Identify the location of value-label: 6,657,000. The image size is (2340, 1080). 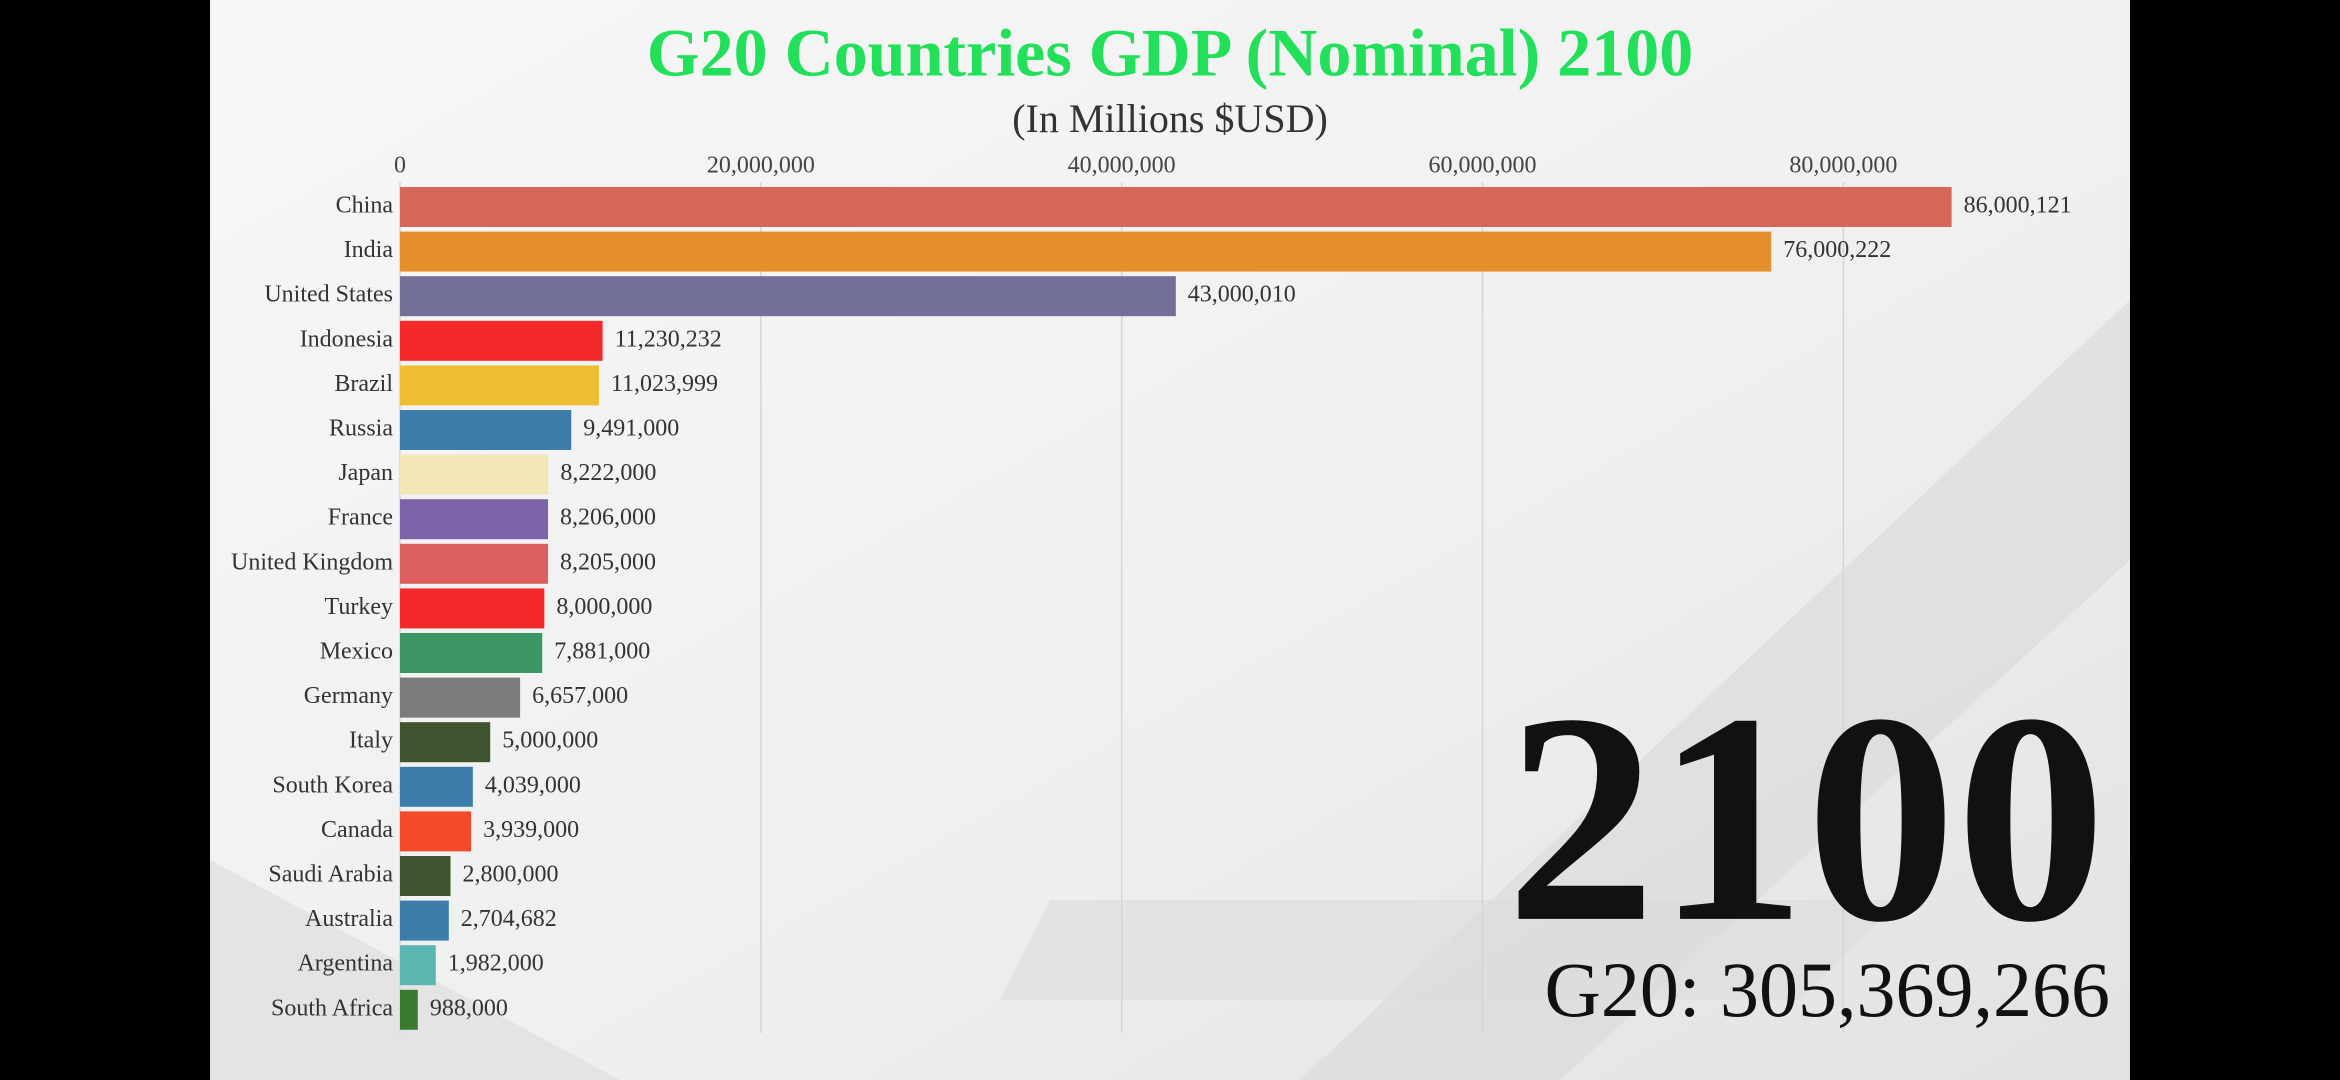
(580, 696).